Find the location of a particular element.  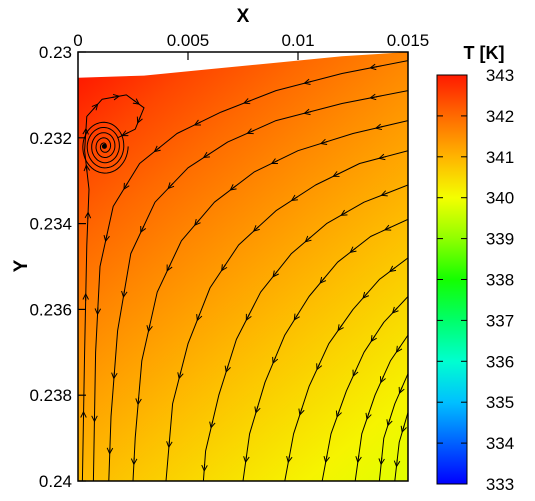

vortex-spiral is located at coordinates (105, 147).